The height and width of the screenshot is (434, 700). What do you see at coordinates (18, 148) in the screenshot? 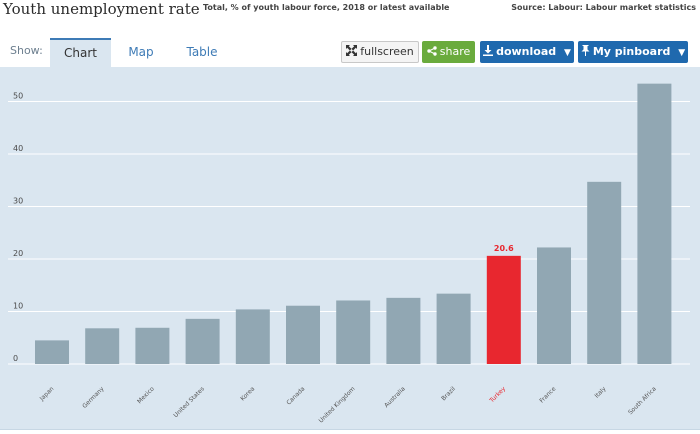
I see `y-tick-label: 40` at bounding box center [18, 148].